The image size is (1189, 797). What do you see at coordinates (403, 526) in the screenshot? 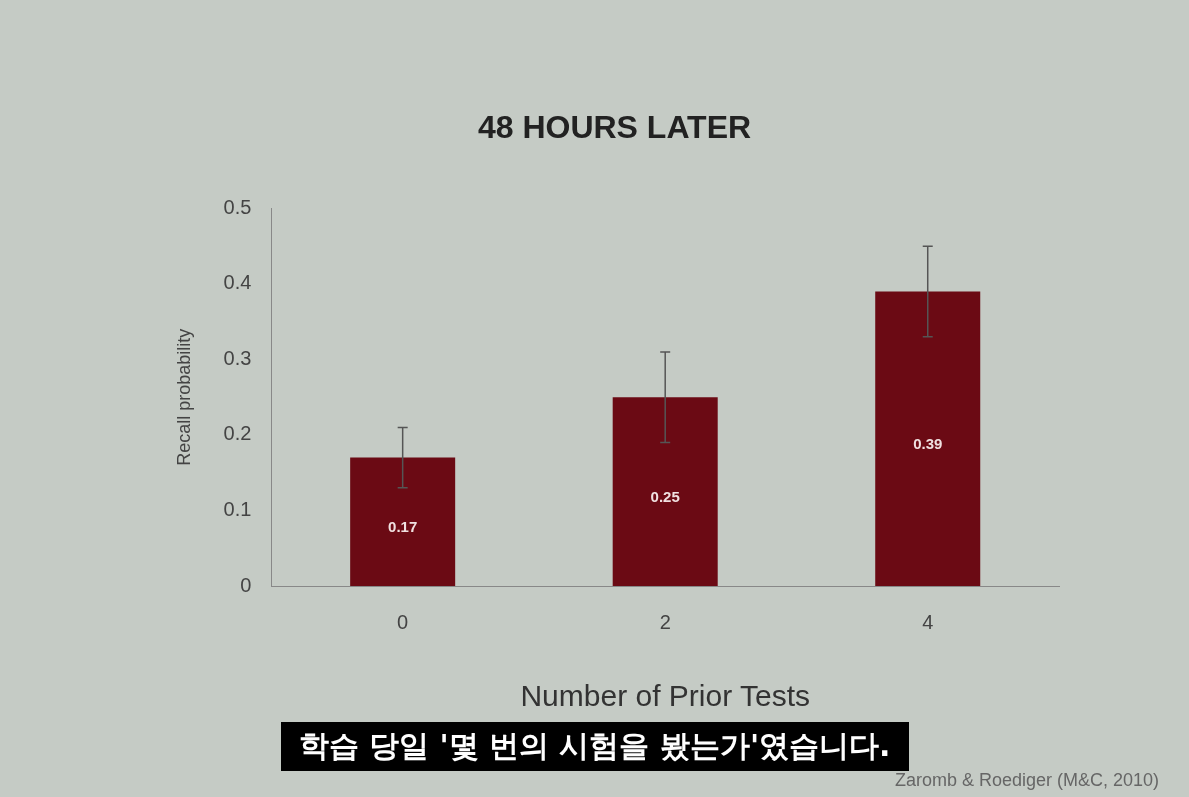
I see `data-label: 0.17` at bounding box center [403, 526].